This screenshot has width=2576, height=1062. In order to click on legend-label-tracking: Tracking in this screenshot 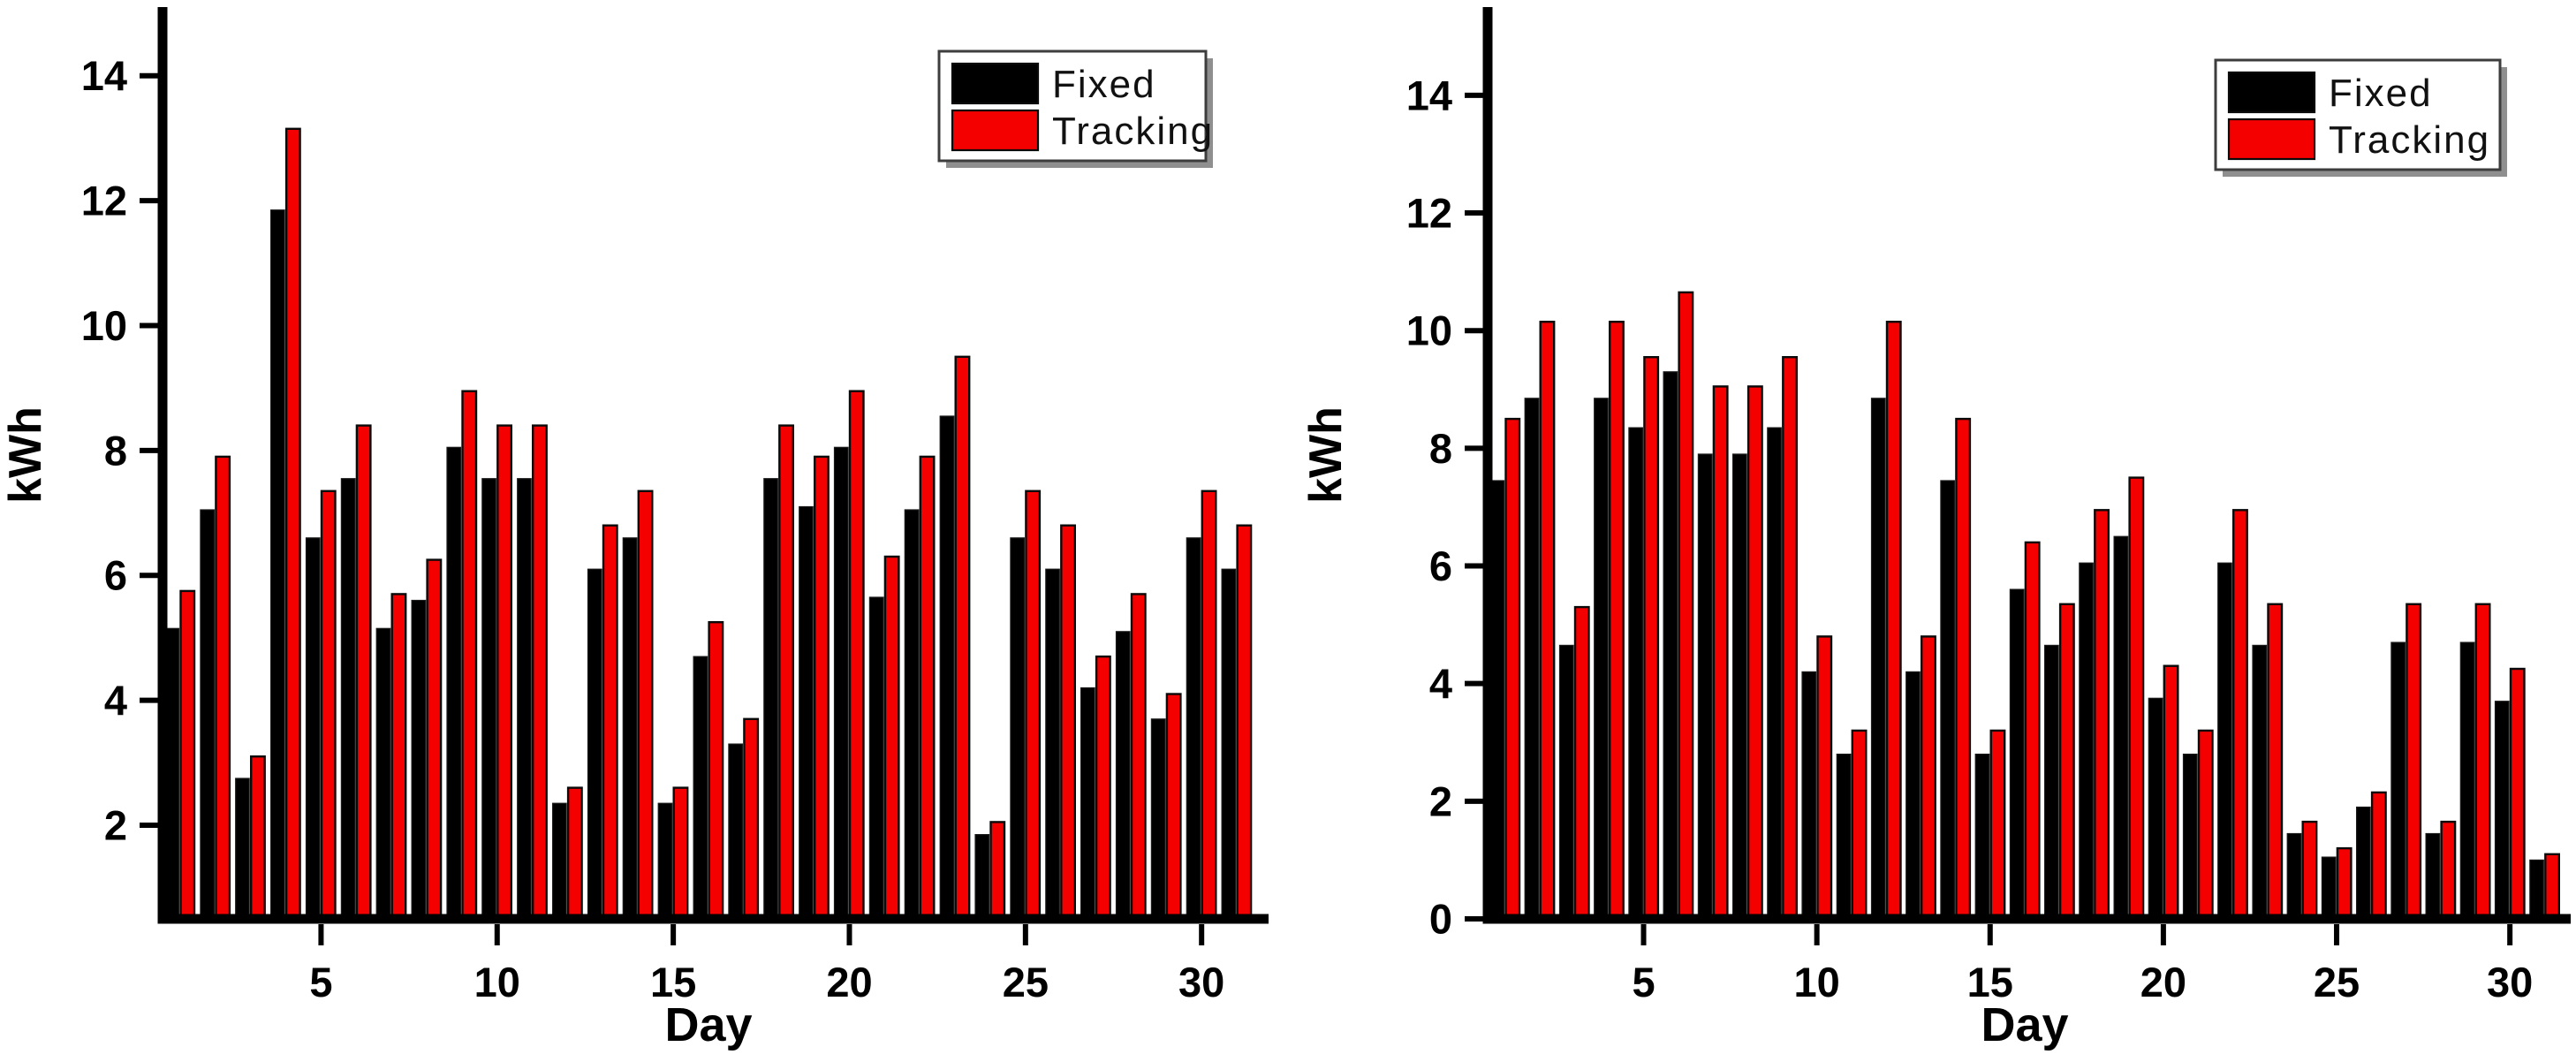, I will do `click(2410, 140)`.